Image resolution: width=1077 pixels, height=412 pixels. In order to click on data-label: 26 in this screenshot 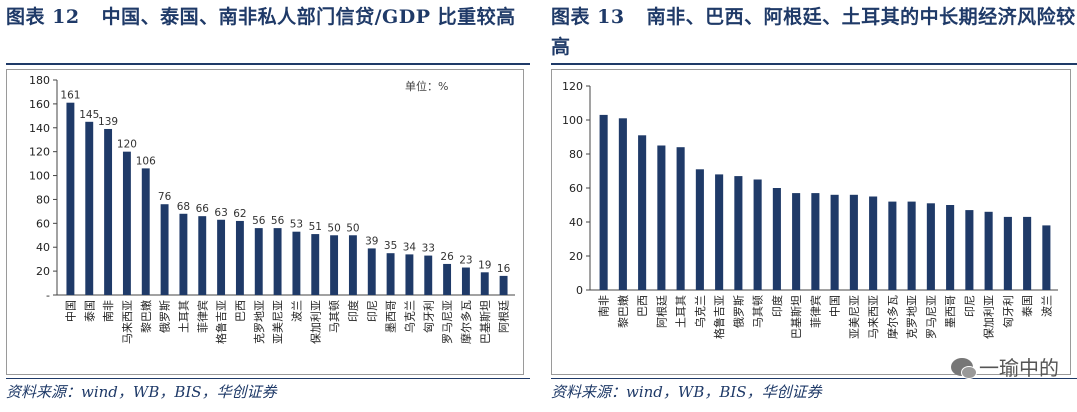, I will do `click(447, 257)`.